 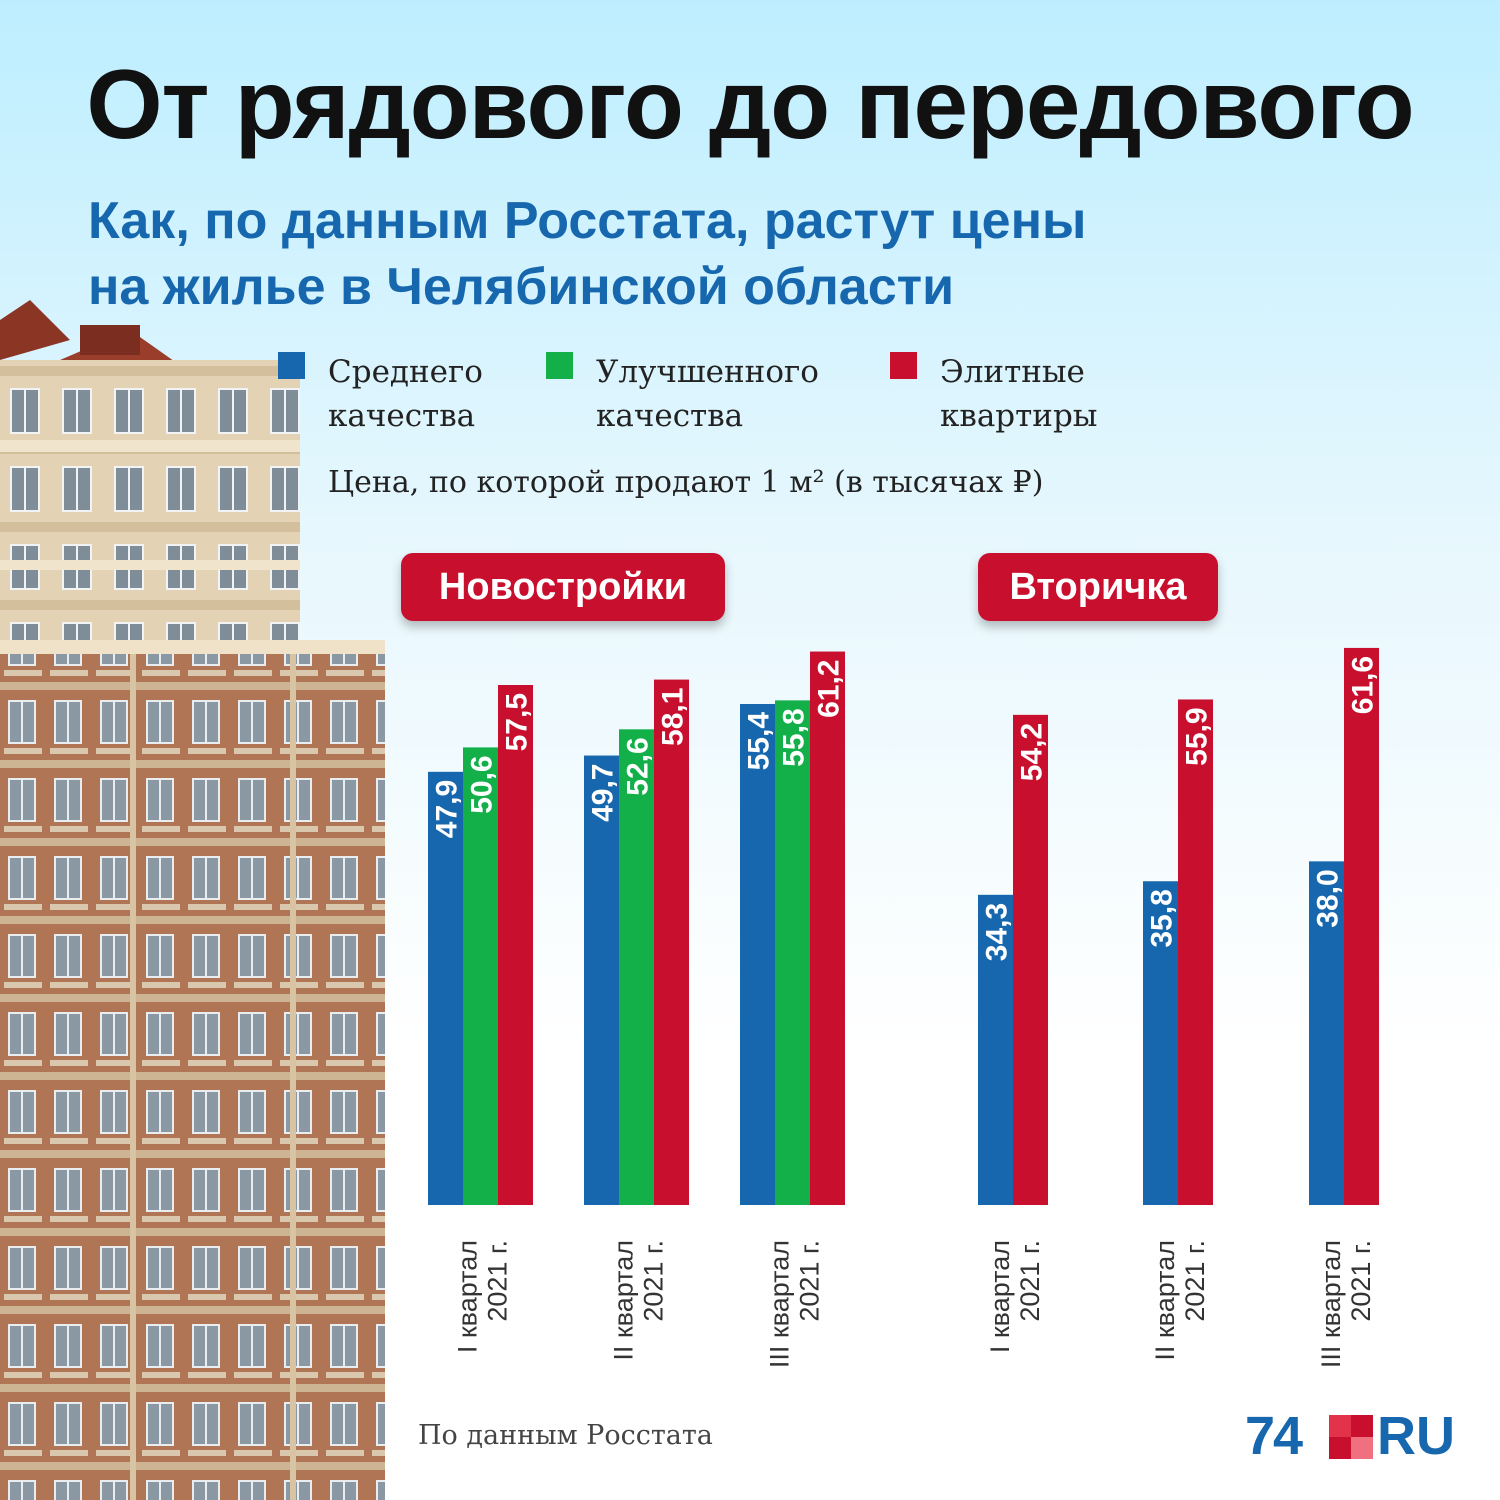 What do you see at coordinates (829, 689) in the screenshot?
I see `bar-value-label: 61,2` at bounding box center [829, 689].